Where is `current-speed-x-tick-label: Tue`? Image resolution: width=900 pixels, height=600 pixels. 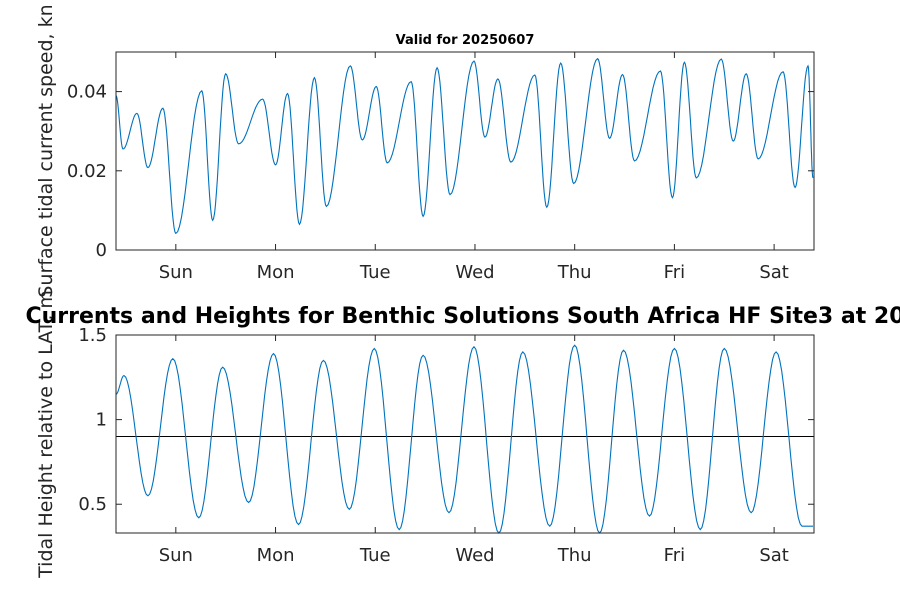 current-speed-x-tick-label: Tue is located at coordinates (375, 272).